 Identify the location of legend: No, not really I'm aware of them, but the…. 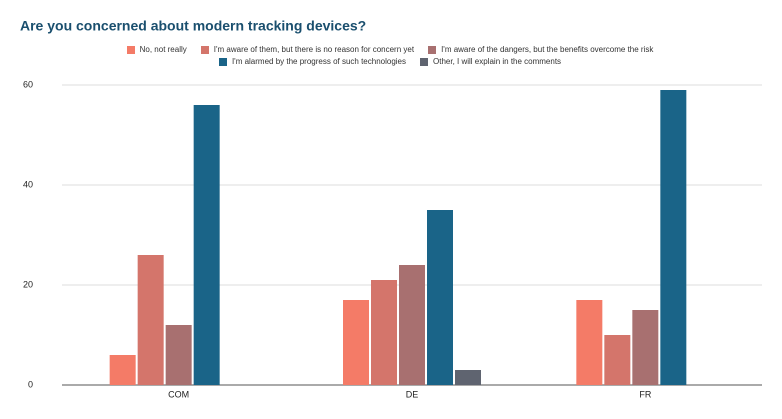
(390, 55).